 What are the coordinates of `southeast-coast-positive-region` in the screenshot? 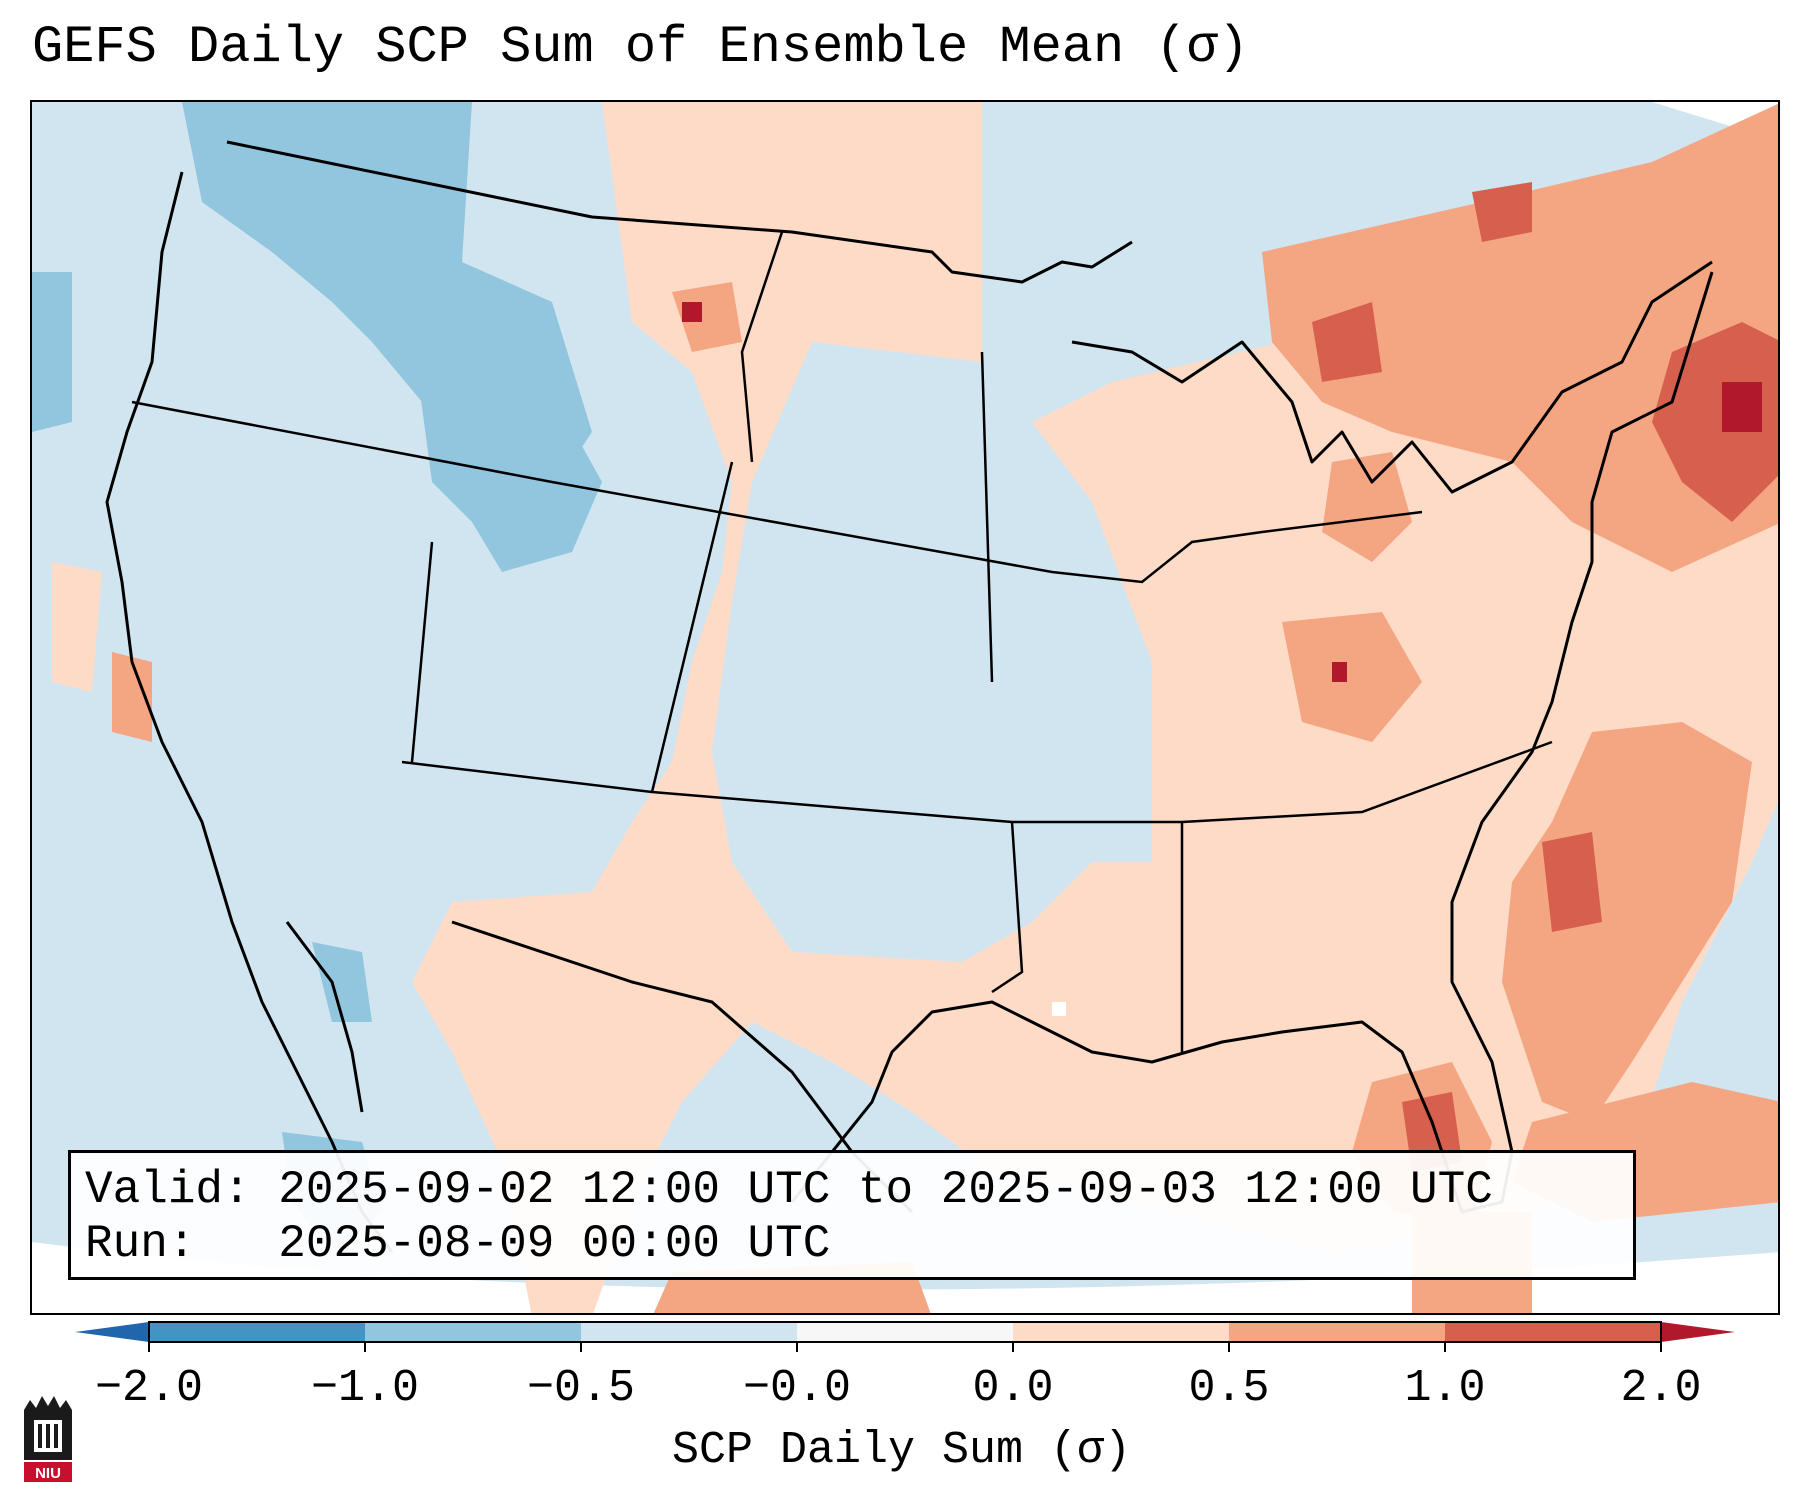 It's located at (1627, 922).